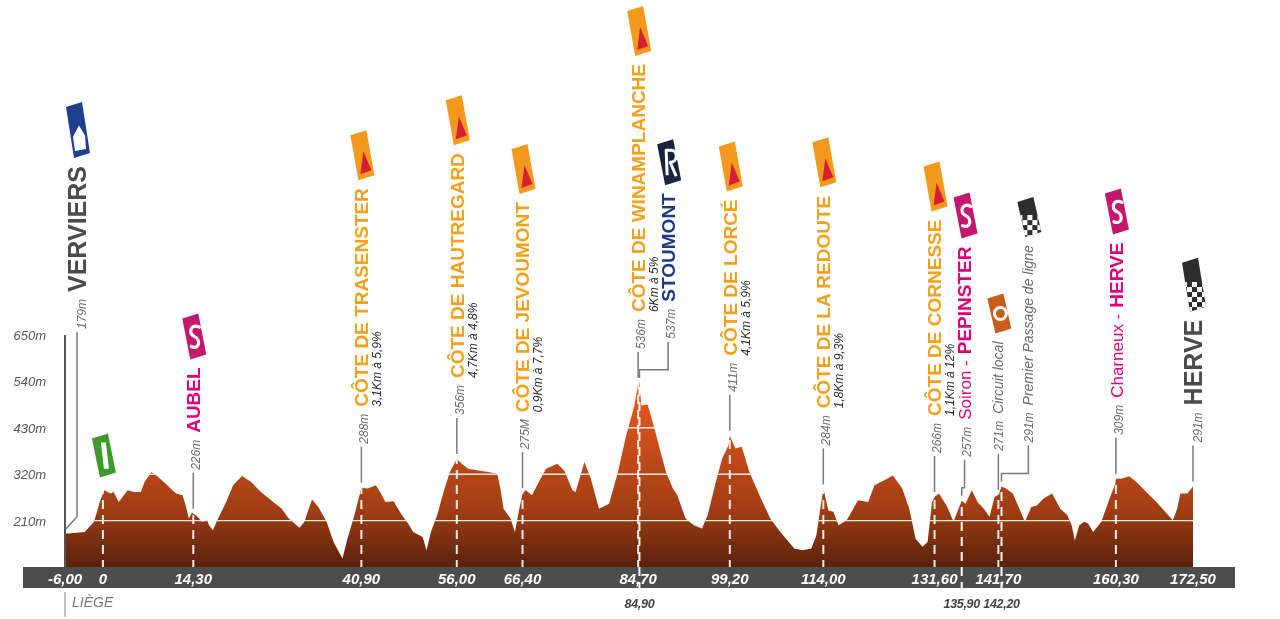  Describe the element at coordinates (29, 521) in the screenshot. I see `y-tick-label: 210m` at that location.